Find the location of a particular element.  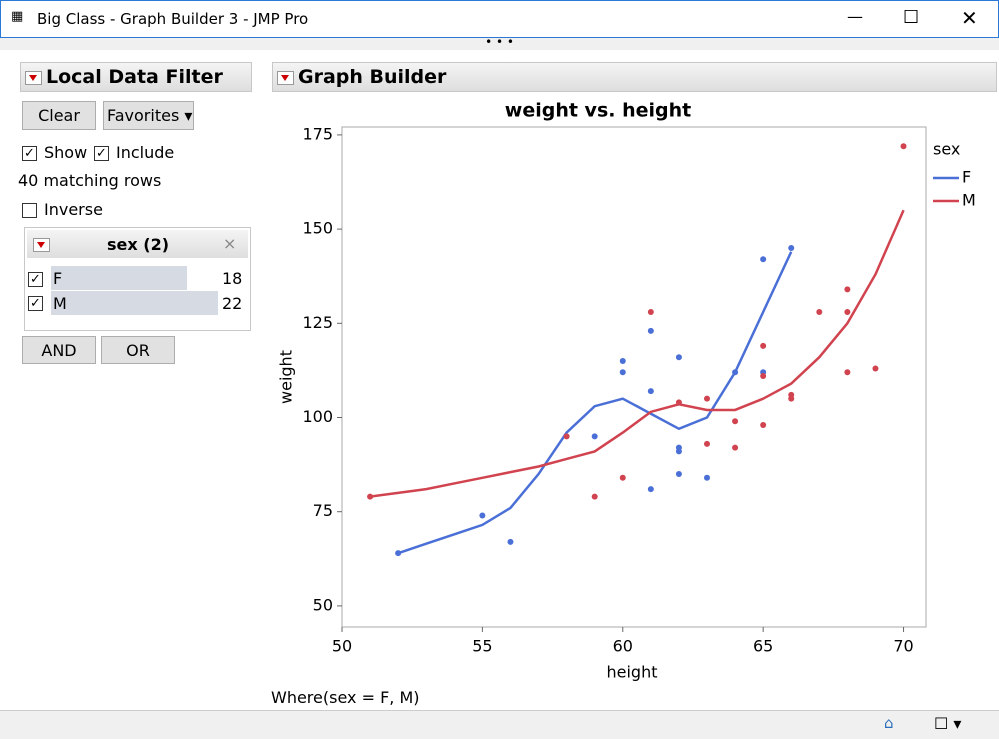

x-tick-label: 50 is located at coordinates (342, 646).